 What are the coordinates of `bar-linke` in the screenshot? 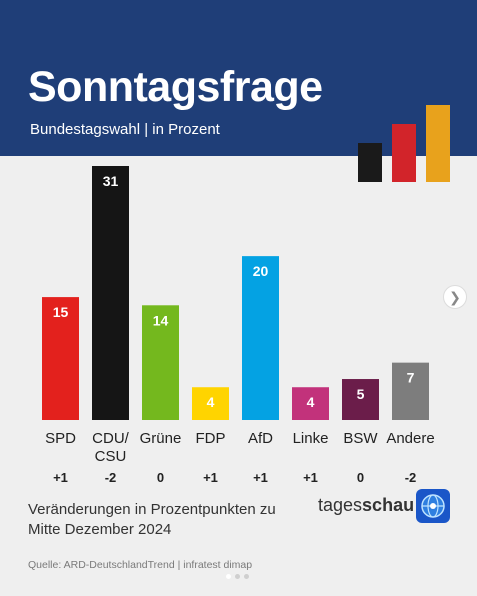 It's located at (310, 403).